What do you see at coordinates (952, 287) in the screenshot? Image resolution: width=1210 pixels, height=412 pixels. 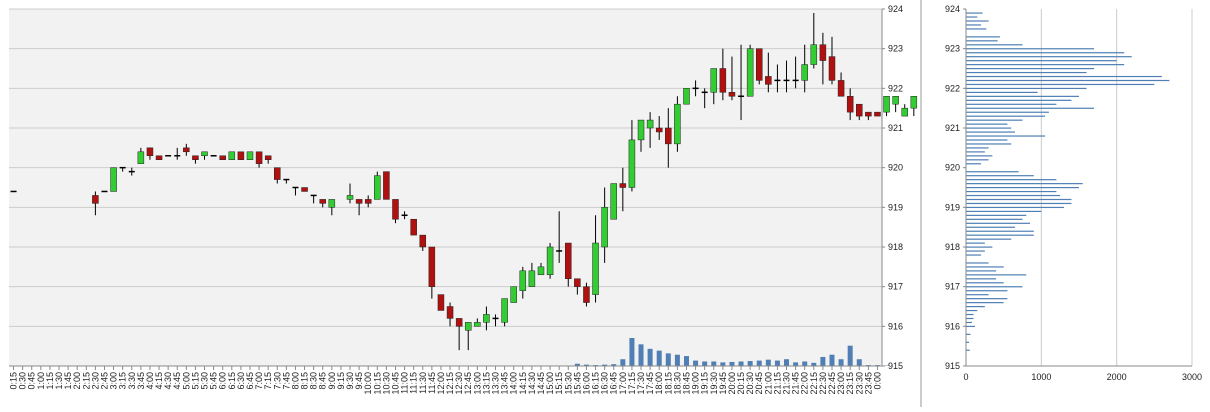 I see `profile-y-tick-label: 917` at bounding box center [952, 287].